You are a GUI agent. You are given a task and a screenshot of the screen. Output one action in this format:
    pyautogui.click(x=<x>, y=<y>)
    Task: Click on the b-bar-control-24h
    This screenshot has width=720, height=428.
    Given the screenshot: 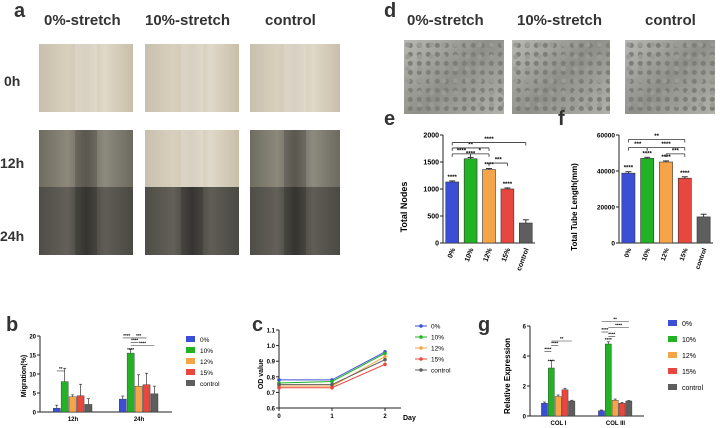 What is the action you would take?
    pyautogui.click(x=154, y=403)
    